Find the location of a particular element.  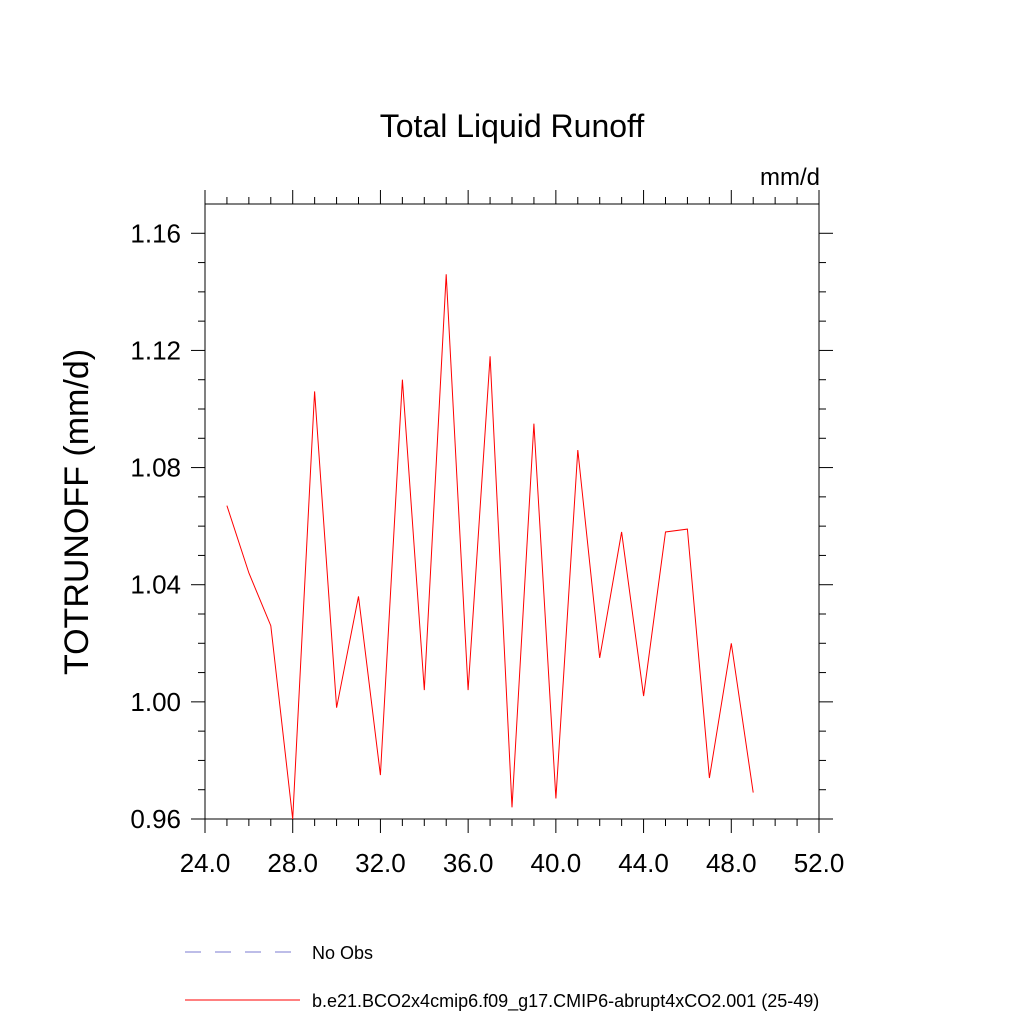

y-tick-label: 1.12 is located at coordinates (155, 350).